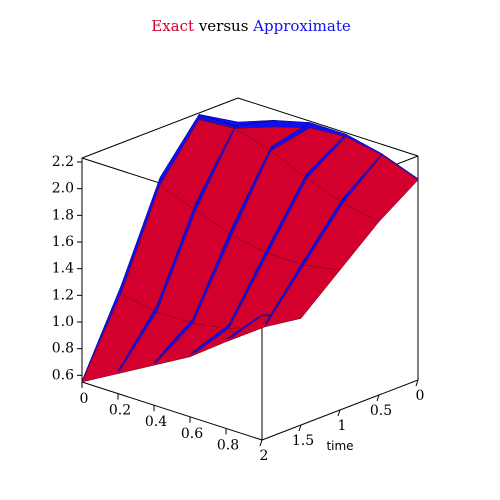  I want to click on x-tick-label: 0.8, so click(228, 445).